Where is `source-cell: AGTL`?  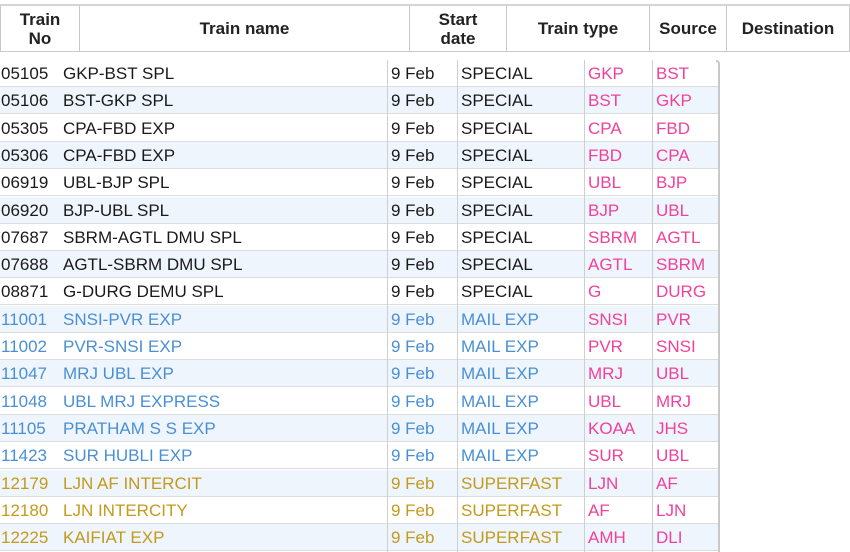 source-cell: AGTL is located at coordinates (610, 264).